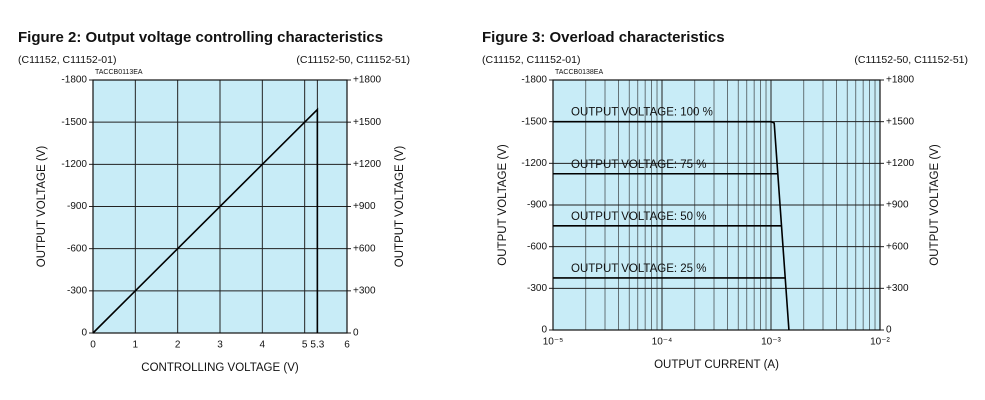 The height and width of the screenshot is (400, 985). Describe the element at coordinates (771, 342) in the screenshot. I see `x-tick-label: 10⁻³` at that location.